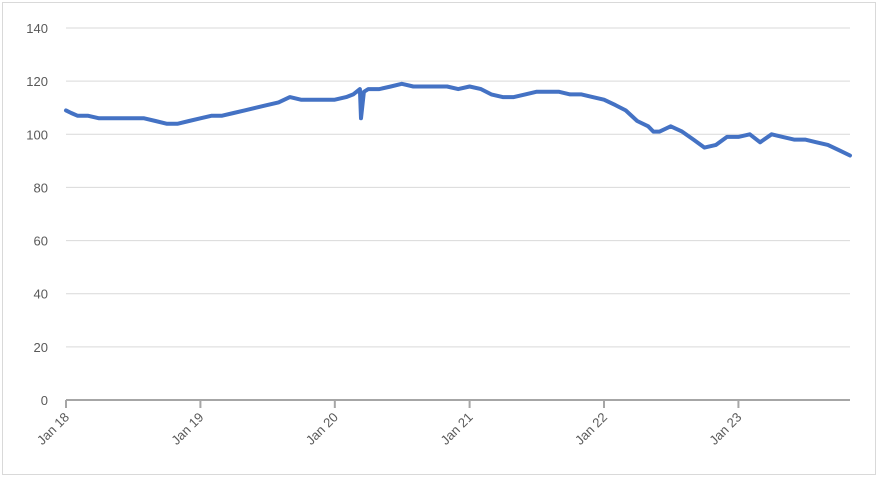 The image size is (880, 479). I want to click on y-tick-label: 0, so click(44, 400).